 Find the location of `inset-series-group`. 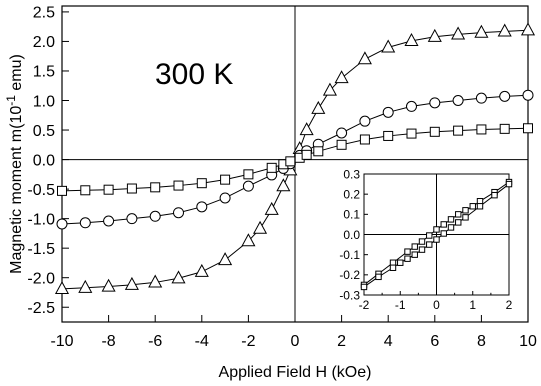

inset-series-group is located at coordinates (436, 234).